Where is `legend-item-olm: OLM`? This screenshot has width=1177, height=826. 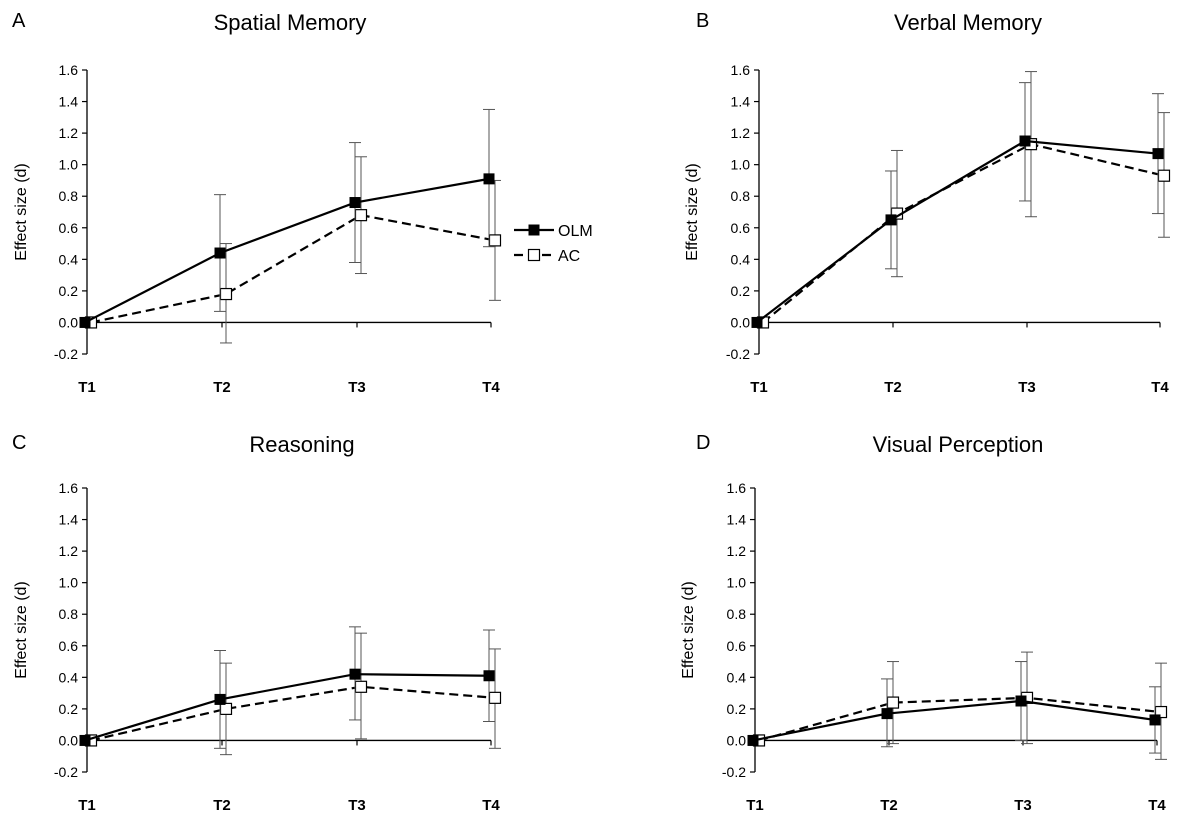
legend-item-olm: OLM is located at coordinates (553, 231).